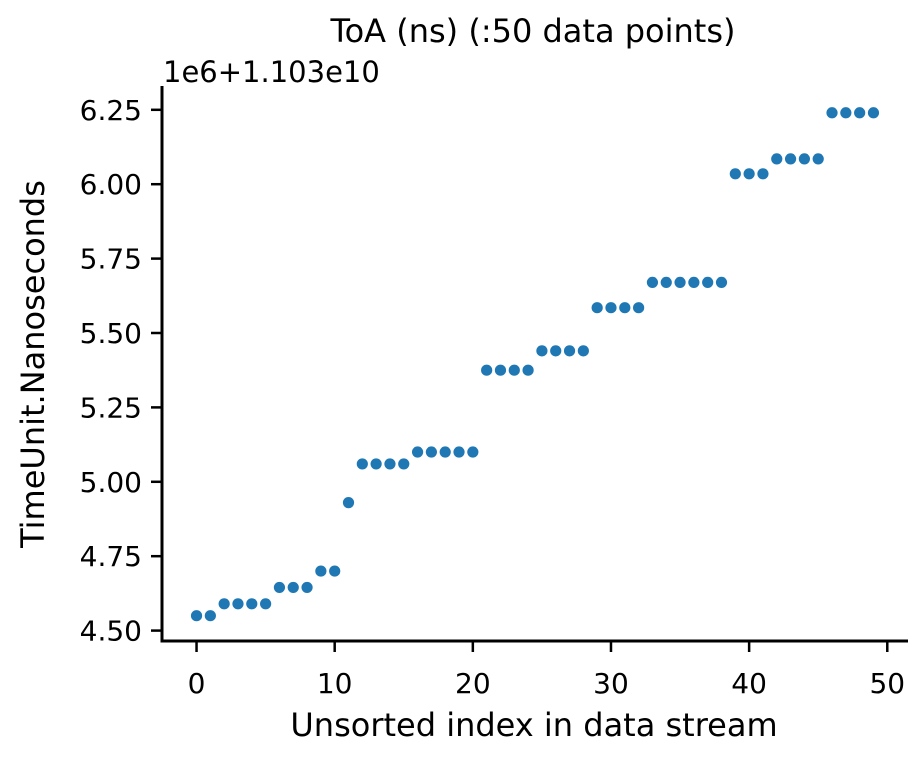  What do you see at coordinates (335, 683) in the screenshot?
I see `x-tick-label: 10` at bounding box center [335, 683].